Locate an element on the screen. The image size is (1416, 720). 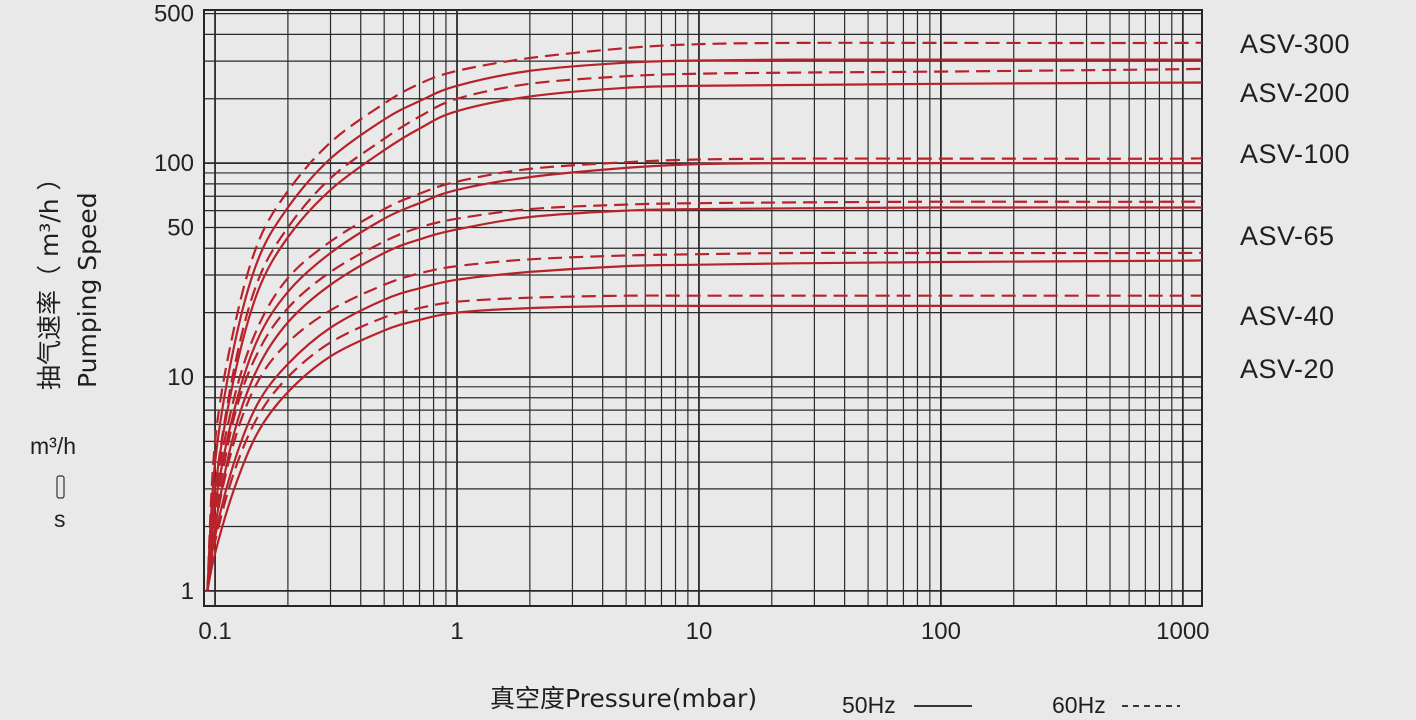
legend: 50Hz 60Hz is located at coordinates (1011, 705).